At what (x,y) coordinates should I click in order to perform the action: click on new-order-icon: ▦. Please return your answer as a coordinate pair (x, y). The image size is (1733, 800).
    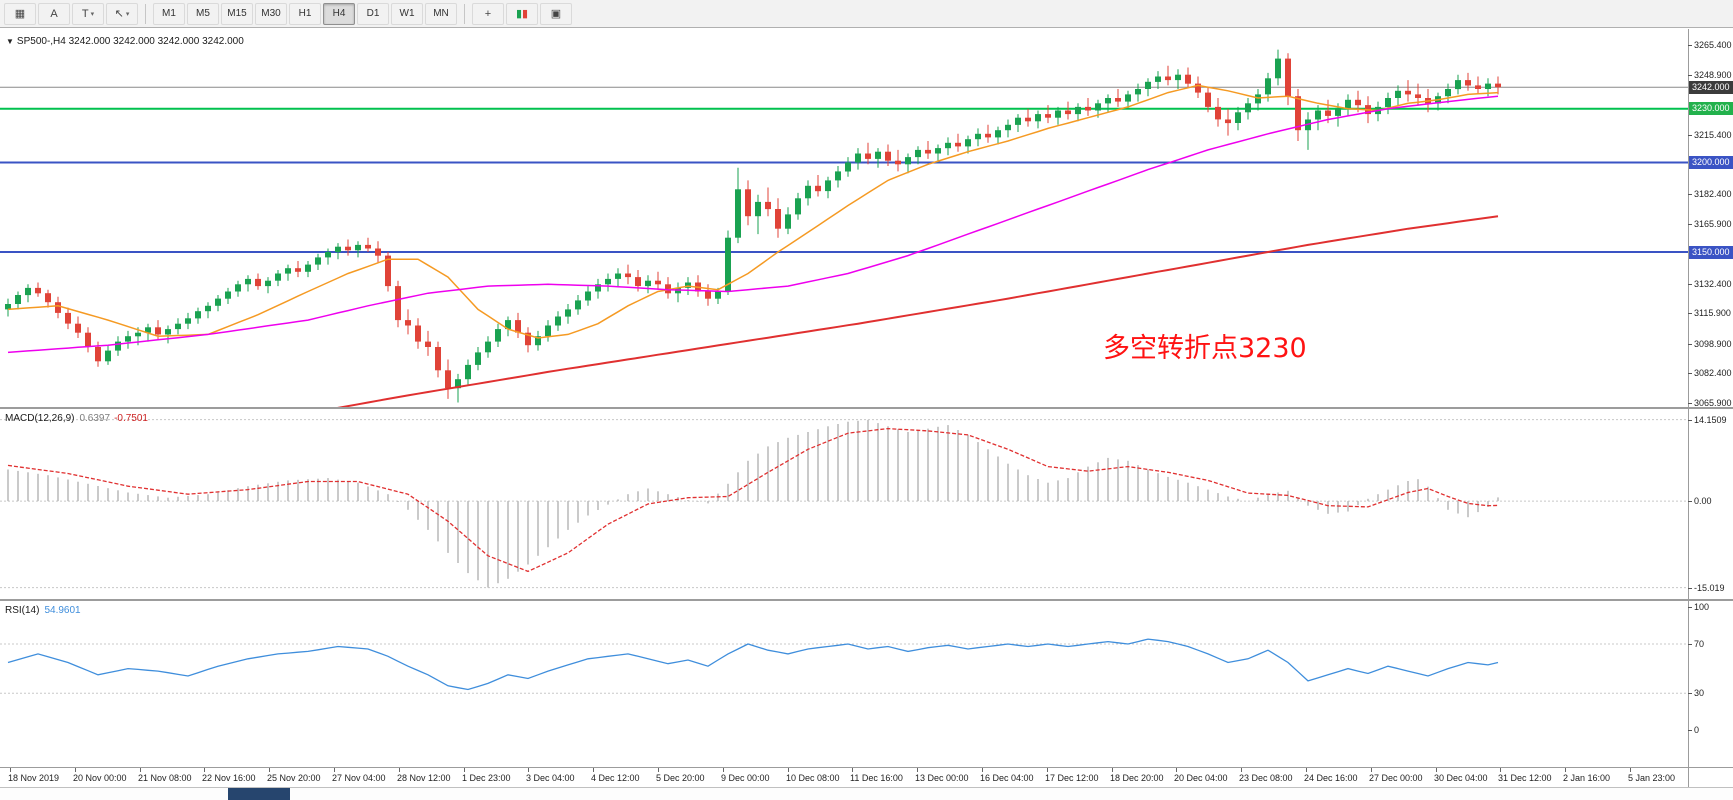
    Looking at the image, I should click on (20, 13).